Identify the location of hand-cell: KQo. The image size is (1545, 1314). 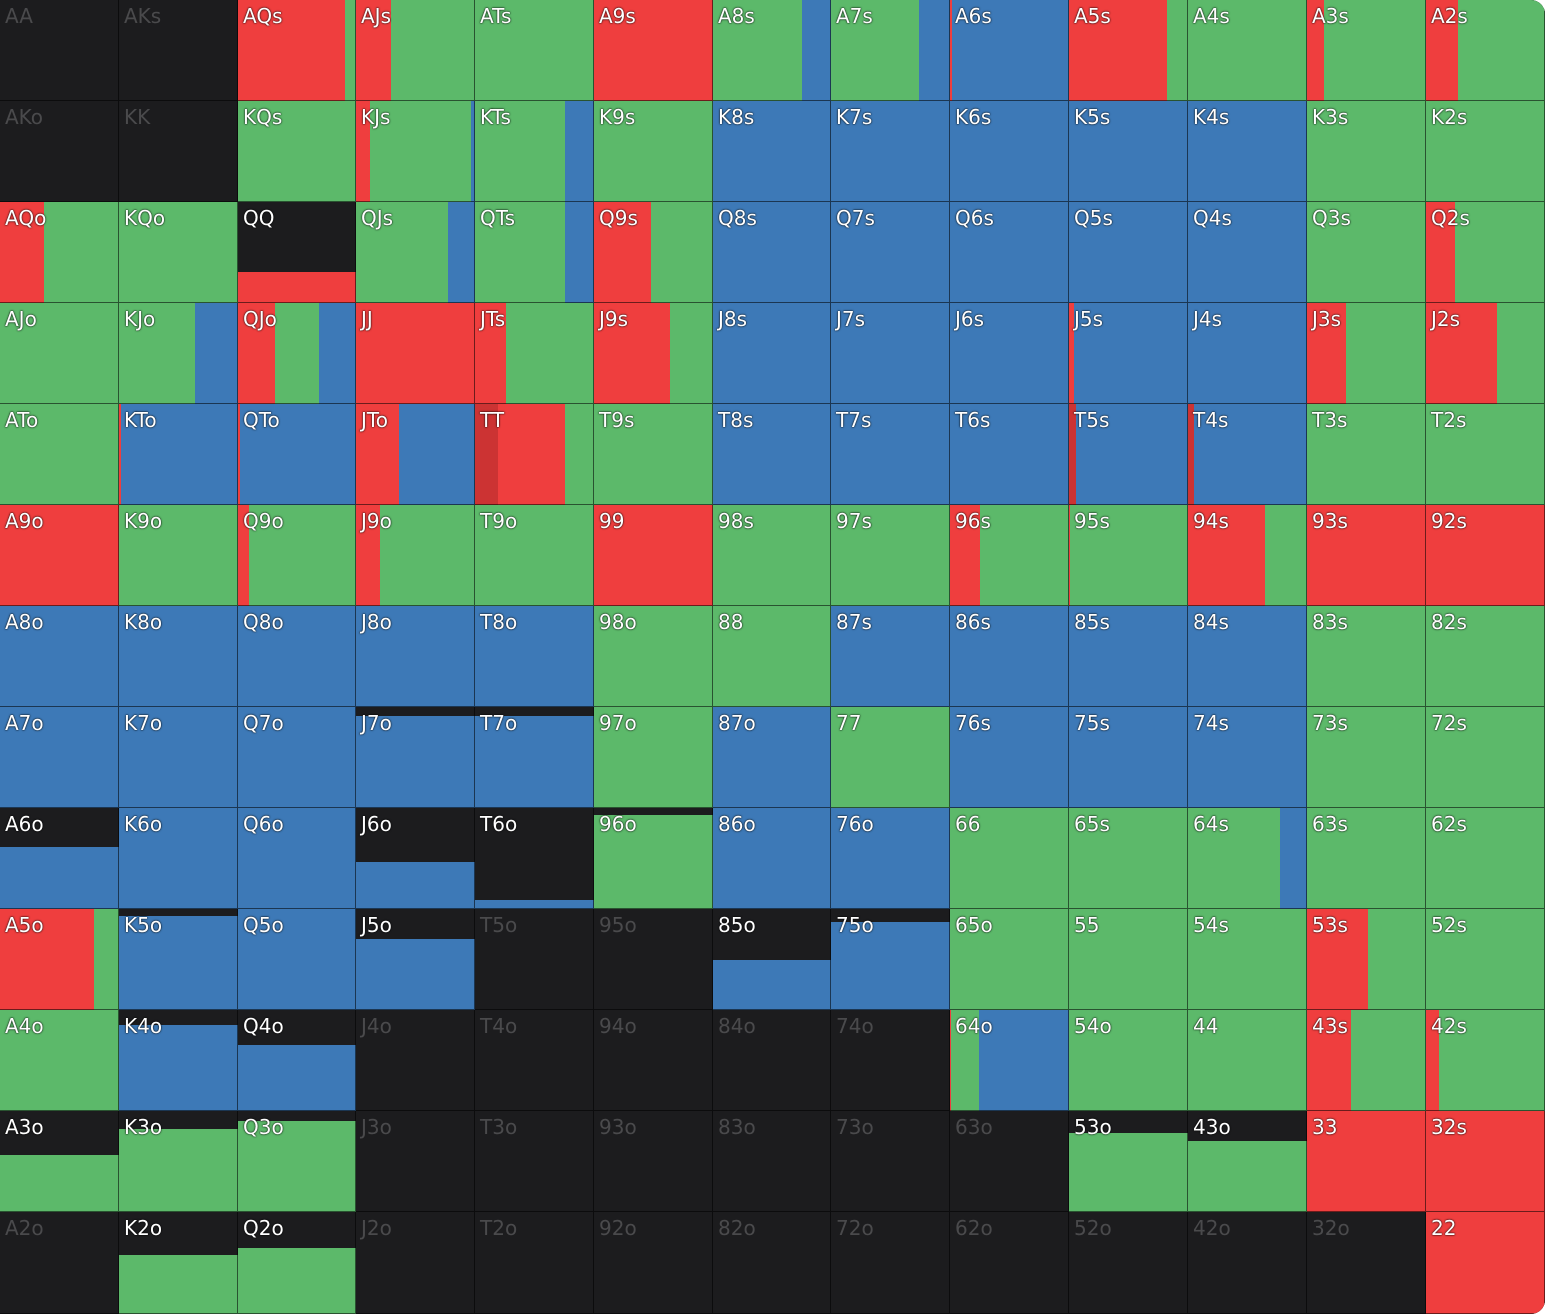
(178, 252).